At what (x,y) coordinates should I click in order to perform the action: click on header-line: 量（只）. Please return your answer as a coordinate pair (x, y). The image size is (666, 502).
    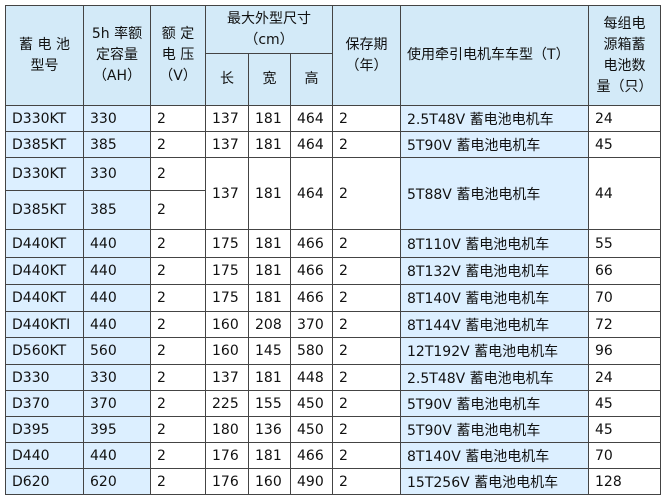
    Looking at the image, I should click on (624, 86).